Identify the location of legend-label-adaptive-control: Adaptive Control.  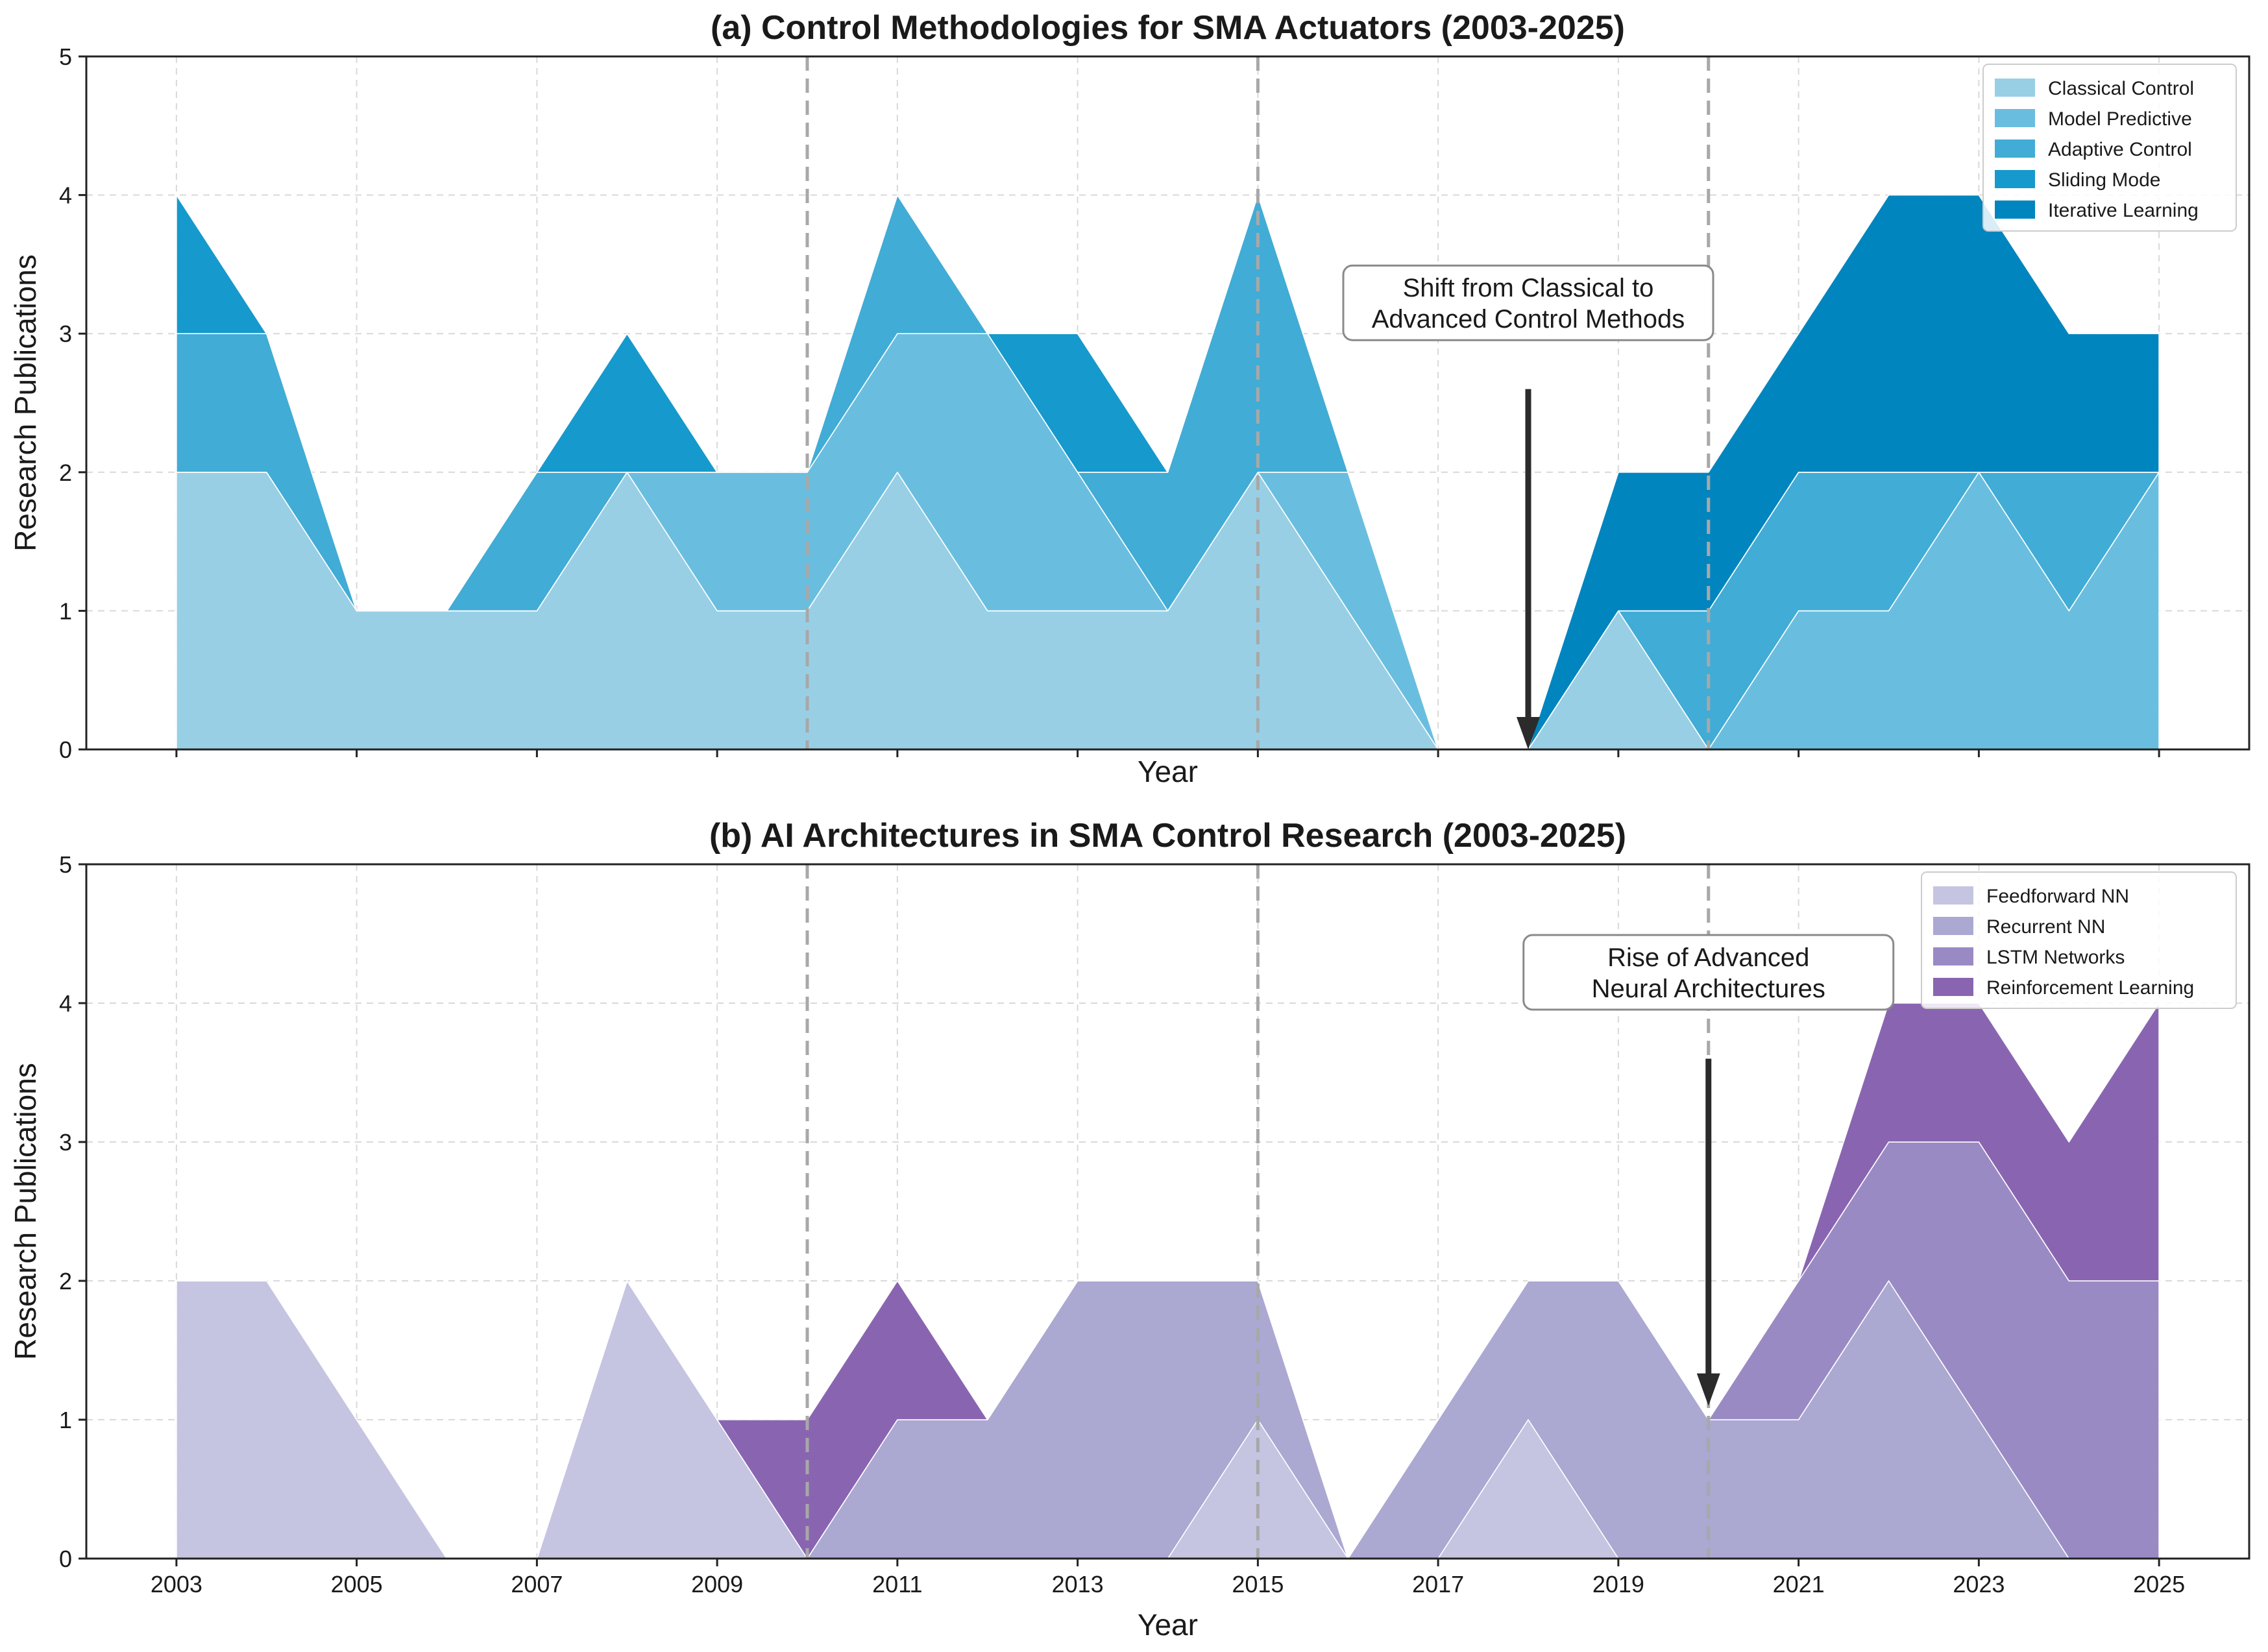
(2120, 149).